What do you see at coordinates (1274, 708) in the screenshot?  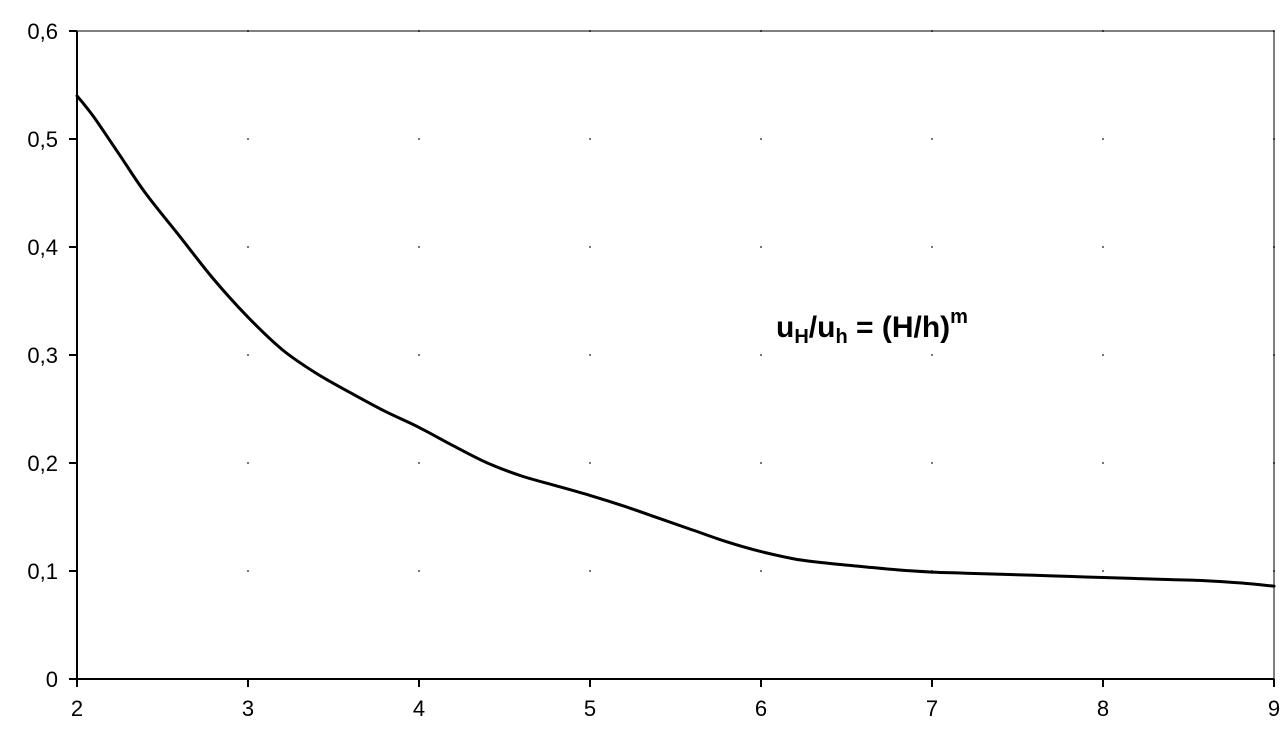 I see `x-tick-label: 9` at bounding box center [1274, 708].